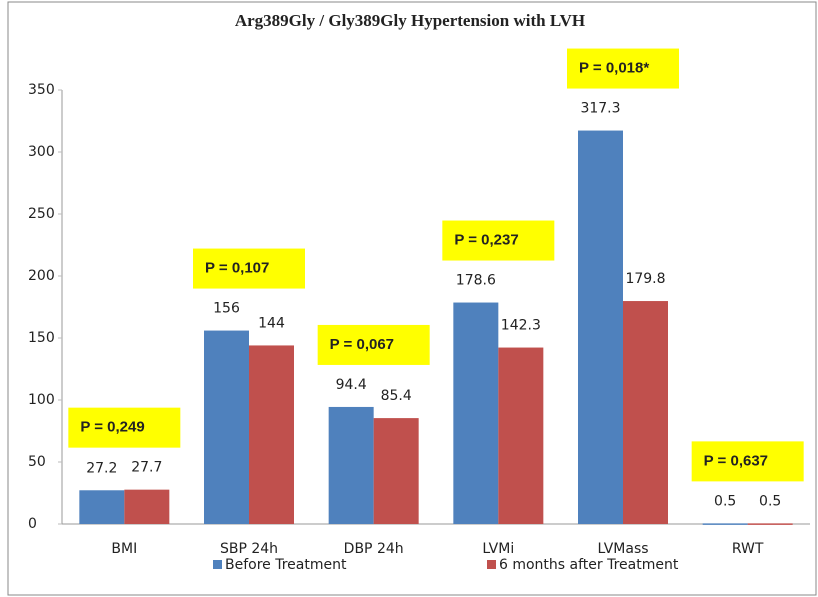 The image size is (818, 597). Describe the element at coordinates (226, 309) in the screenshot. I see `value-label: 156` at that location.